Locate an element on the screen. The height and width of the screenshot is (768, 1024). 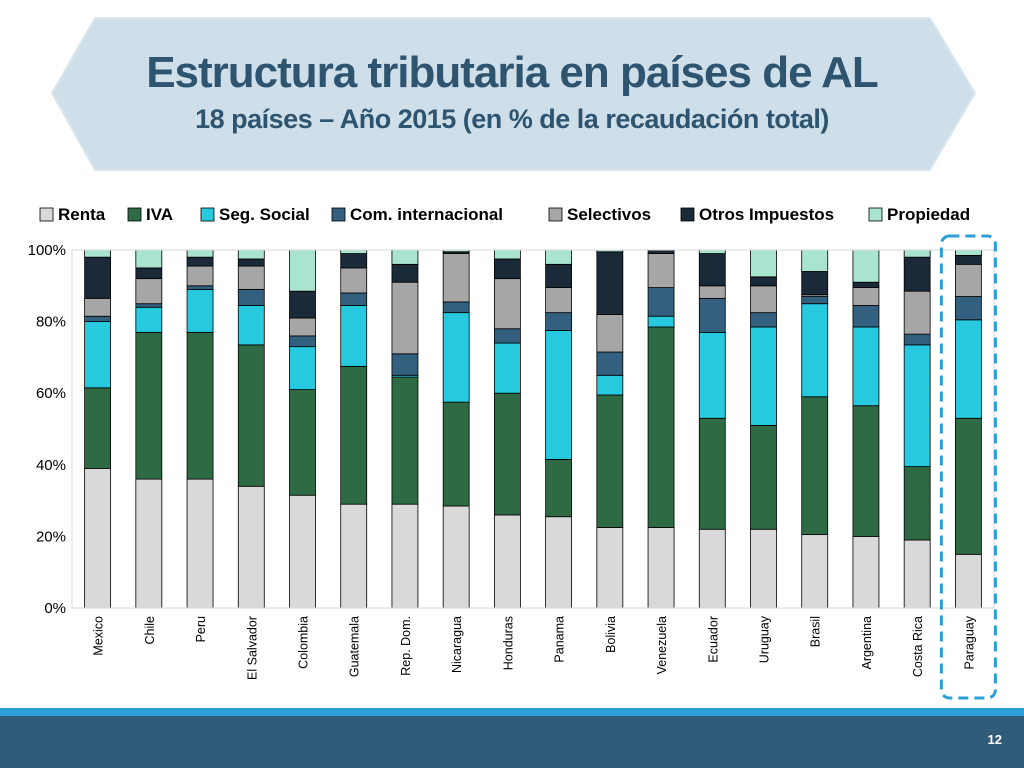
bar-argentina-selectivos is located at coordinates (866, 296).